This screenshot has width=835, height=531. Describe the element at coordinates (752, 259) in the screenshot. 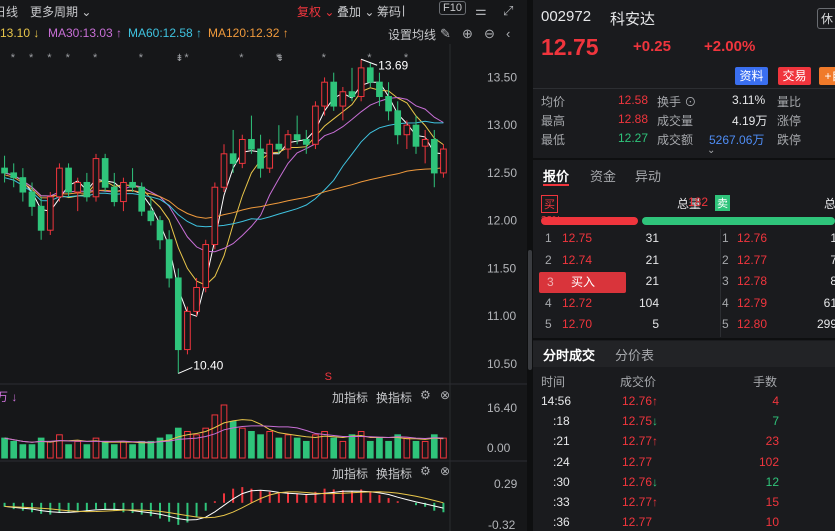

I see `ask-price: 12.77` at that location.